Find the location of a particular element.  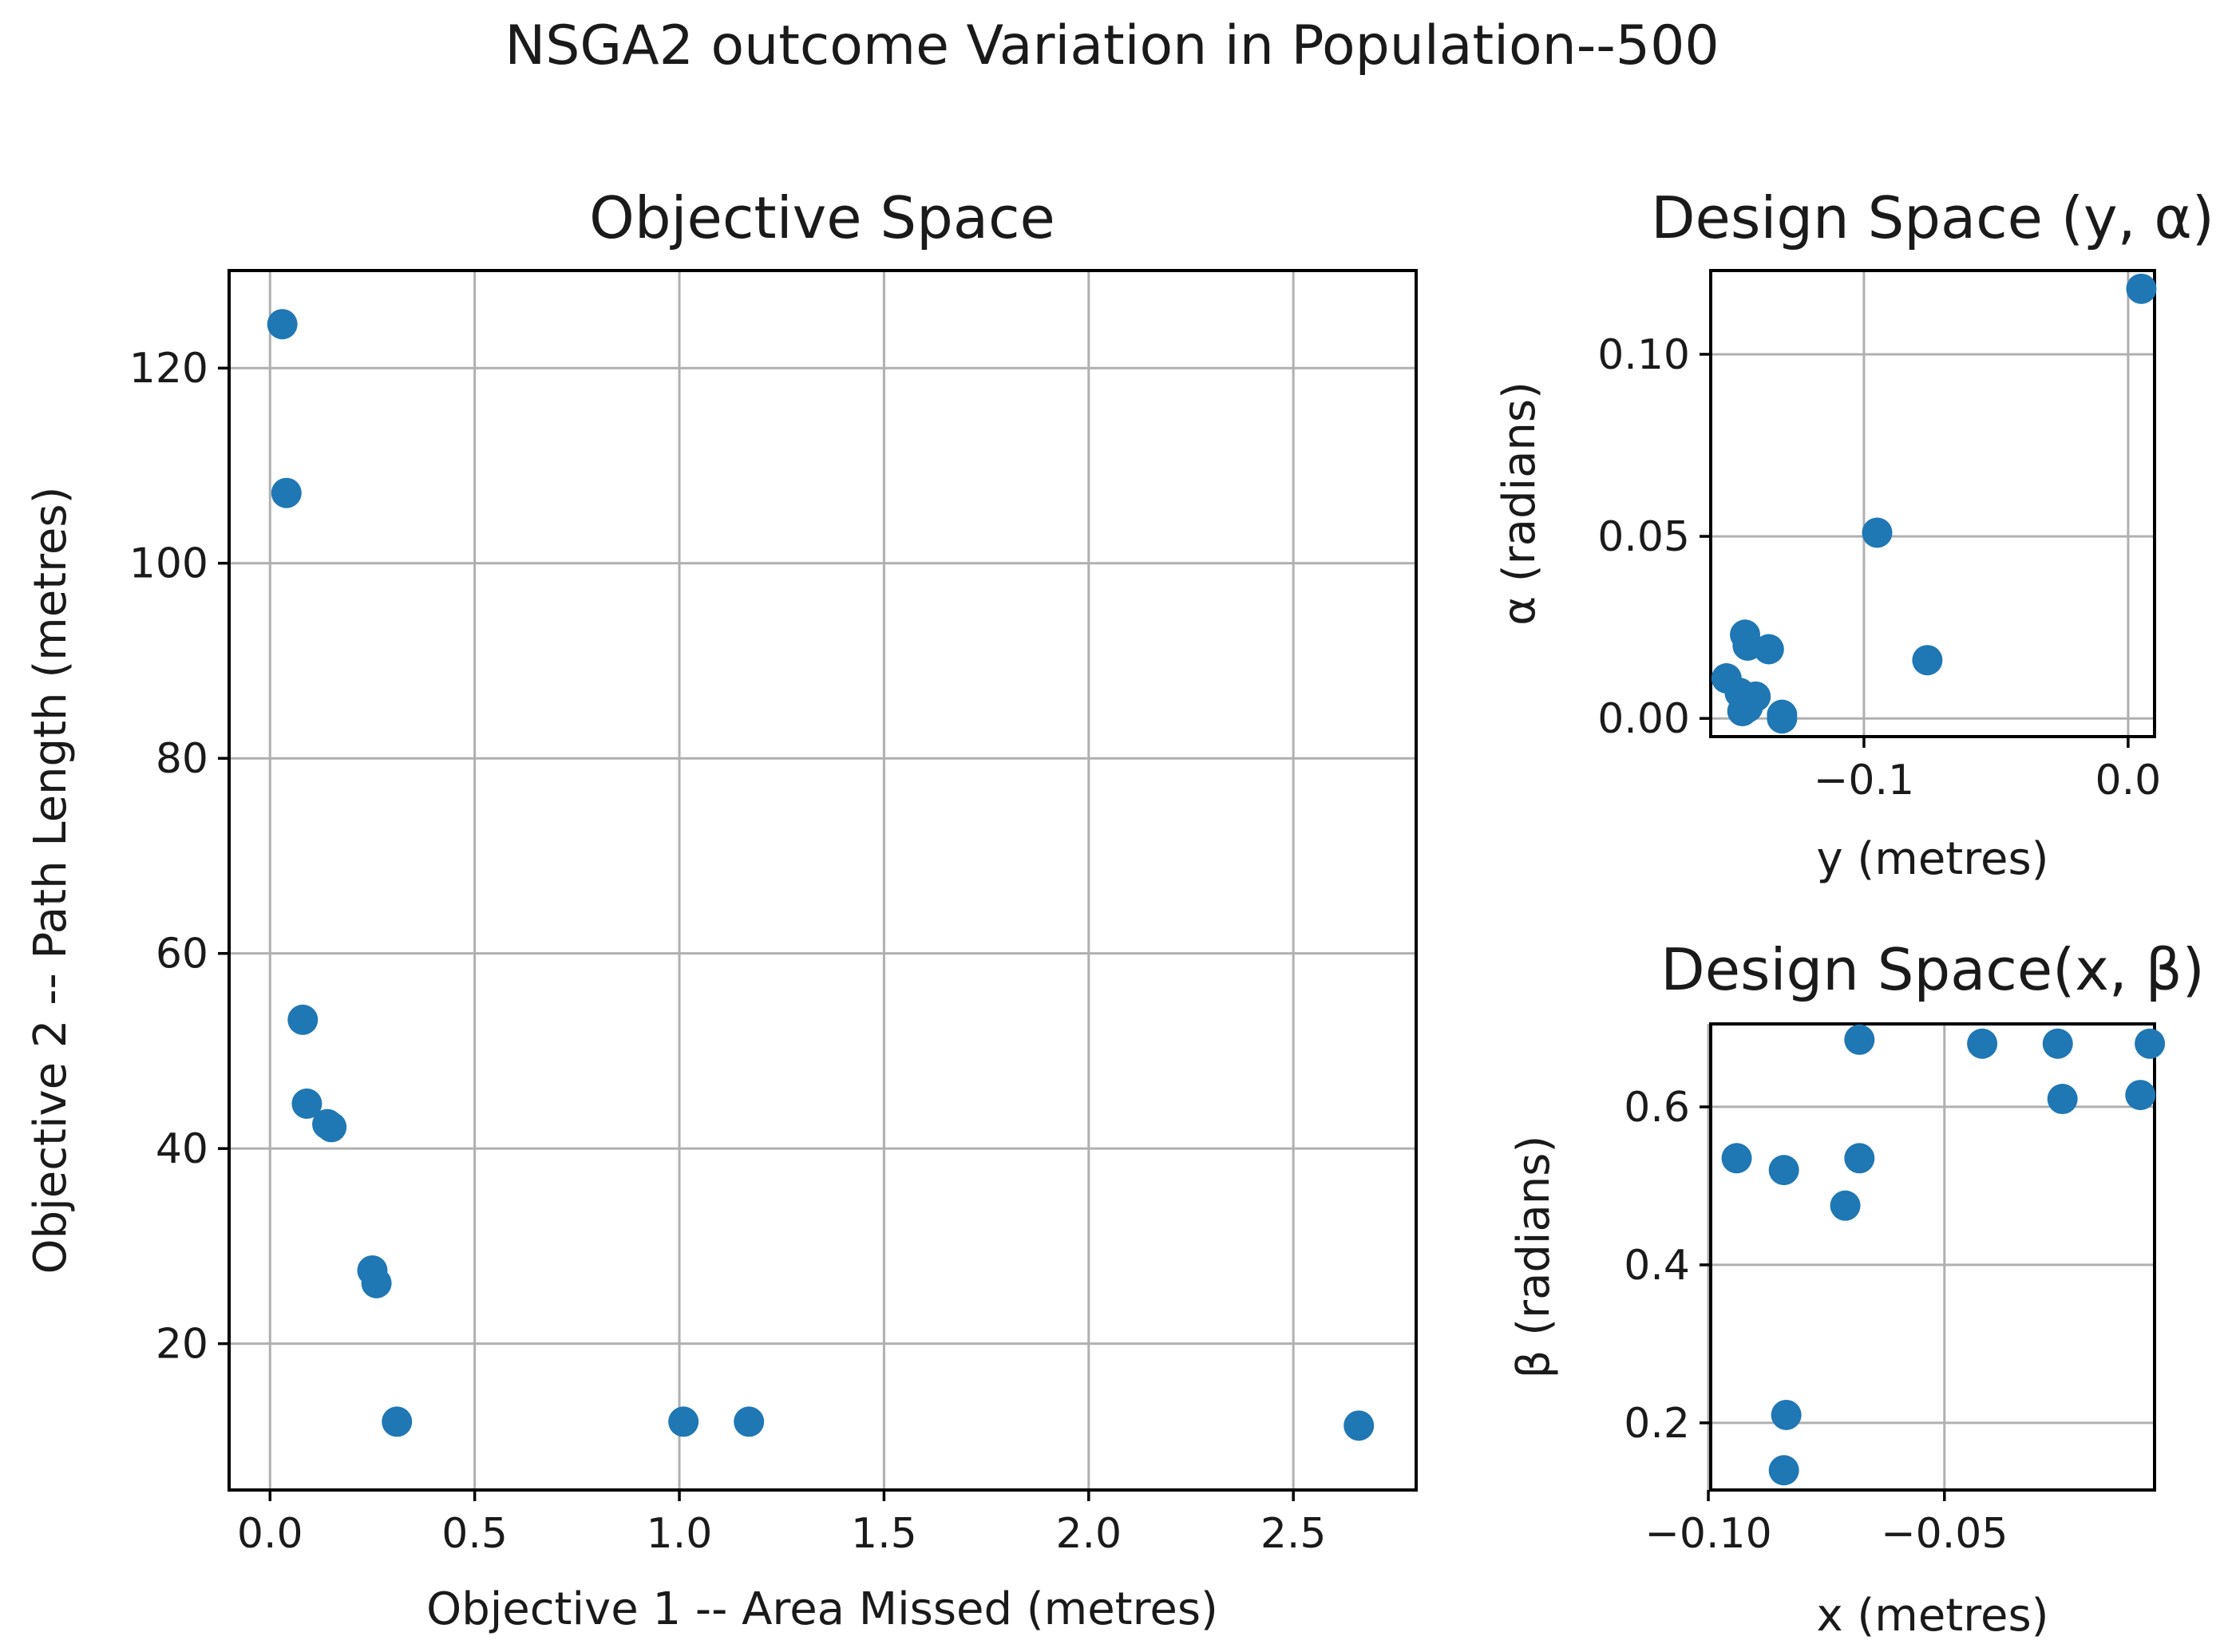

design-x-beta-y-axis-label: β (radians) is located at coordinates (1534, 1257).